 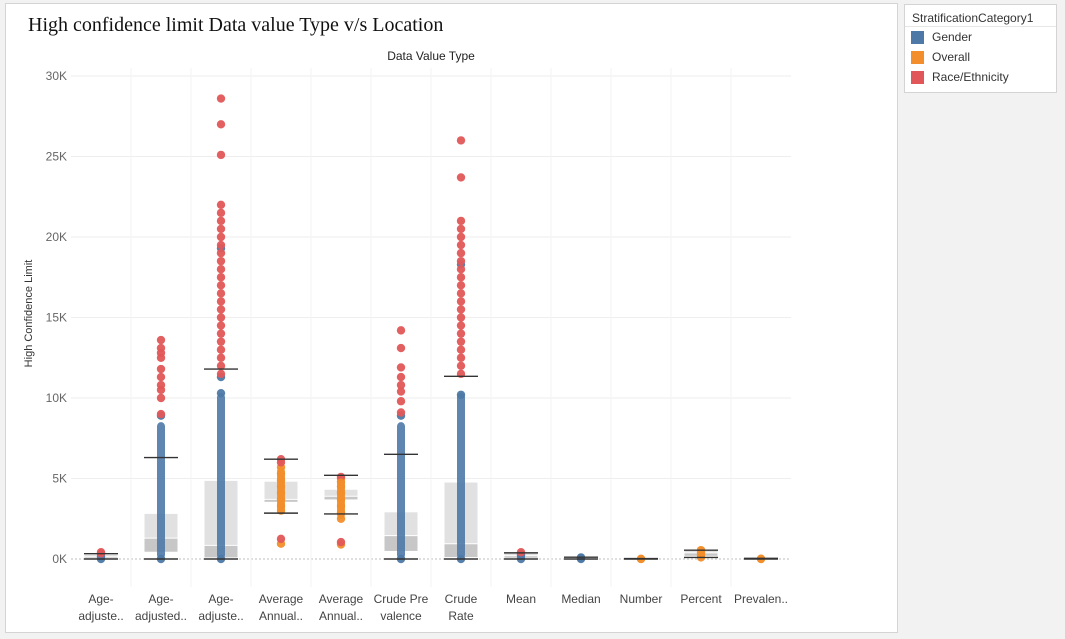 I want to click on x-tick-label: Prevalen.., so click(x=761, y=599).